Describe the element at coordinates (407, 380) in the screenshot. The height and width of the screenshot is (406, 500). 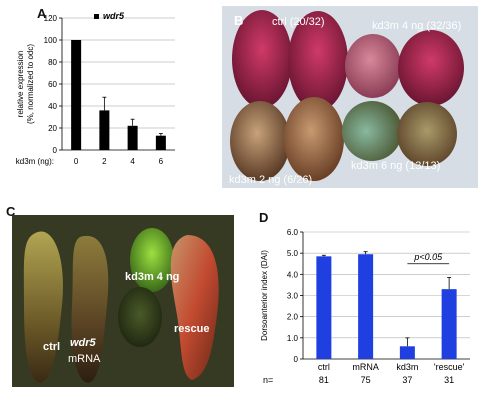
I see `n-value: 37` at that location.